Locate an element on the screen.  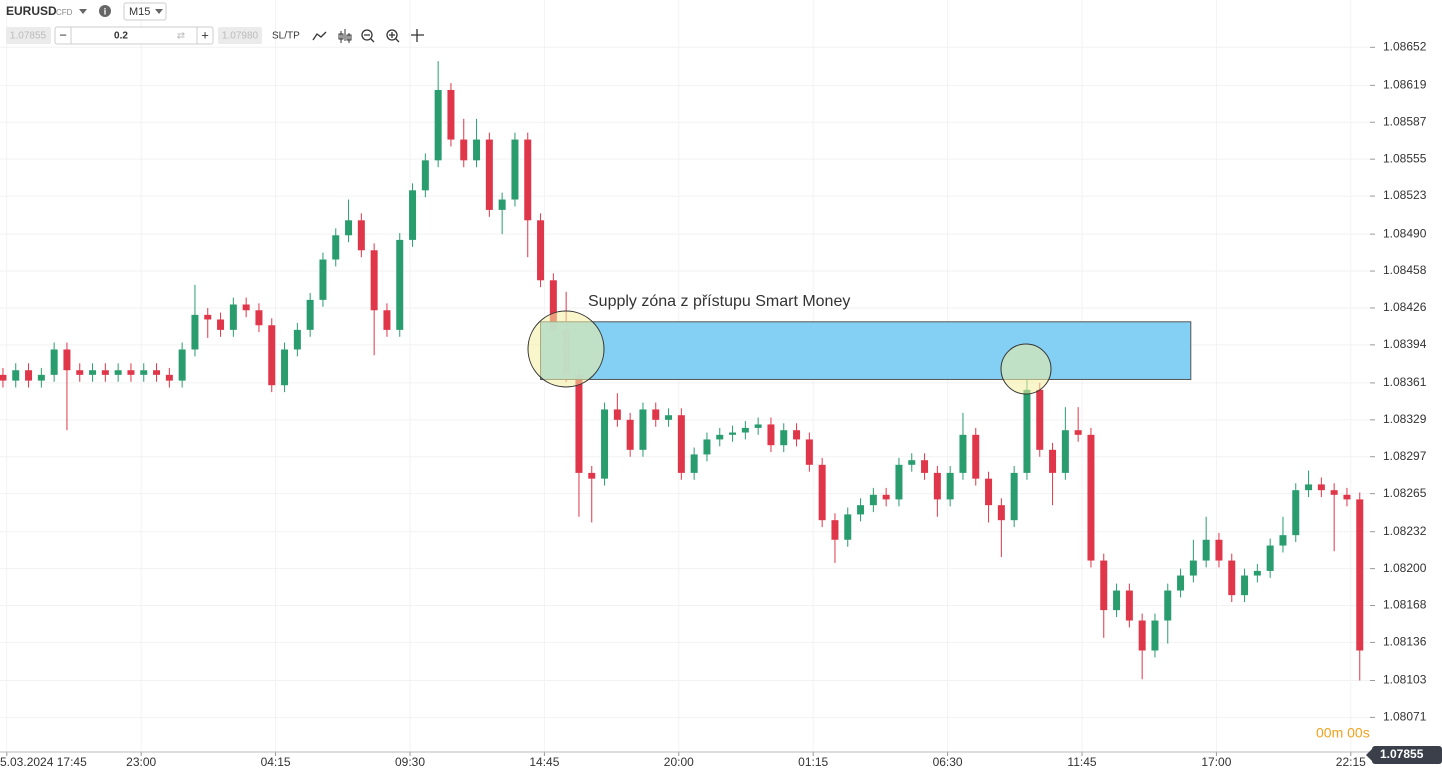
info-icon is located at coordinates (105, 11).